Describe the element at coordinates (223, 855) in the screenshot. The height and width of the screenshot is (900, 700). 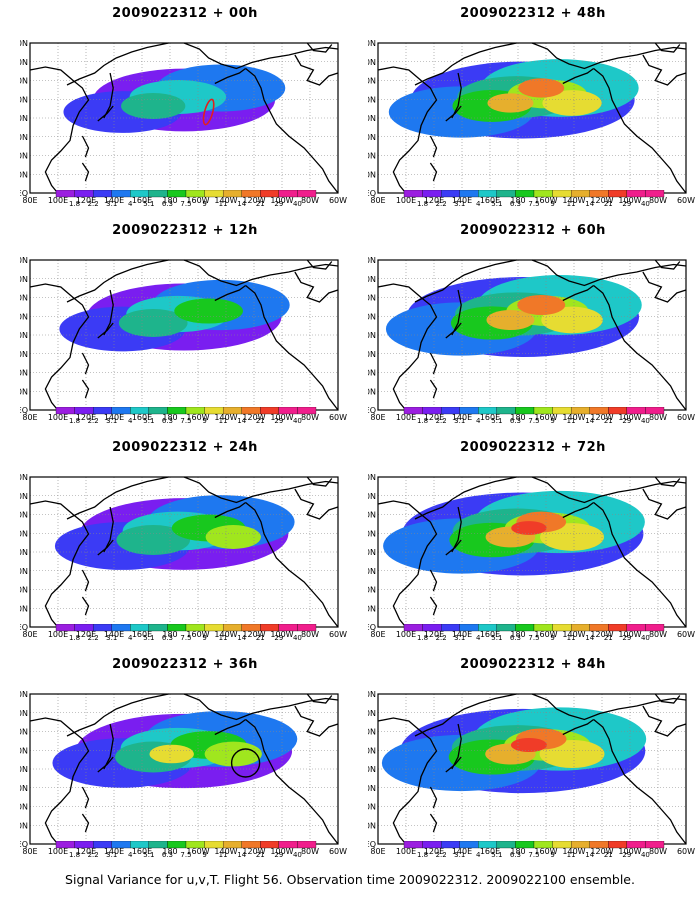
I see `colorbar-label: 11` at that location.